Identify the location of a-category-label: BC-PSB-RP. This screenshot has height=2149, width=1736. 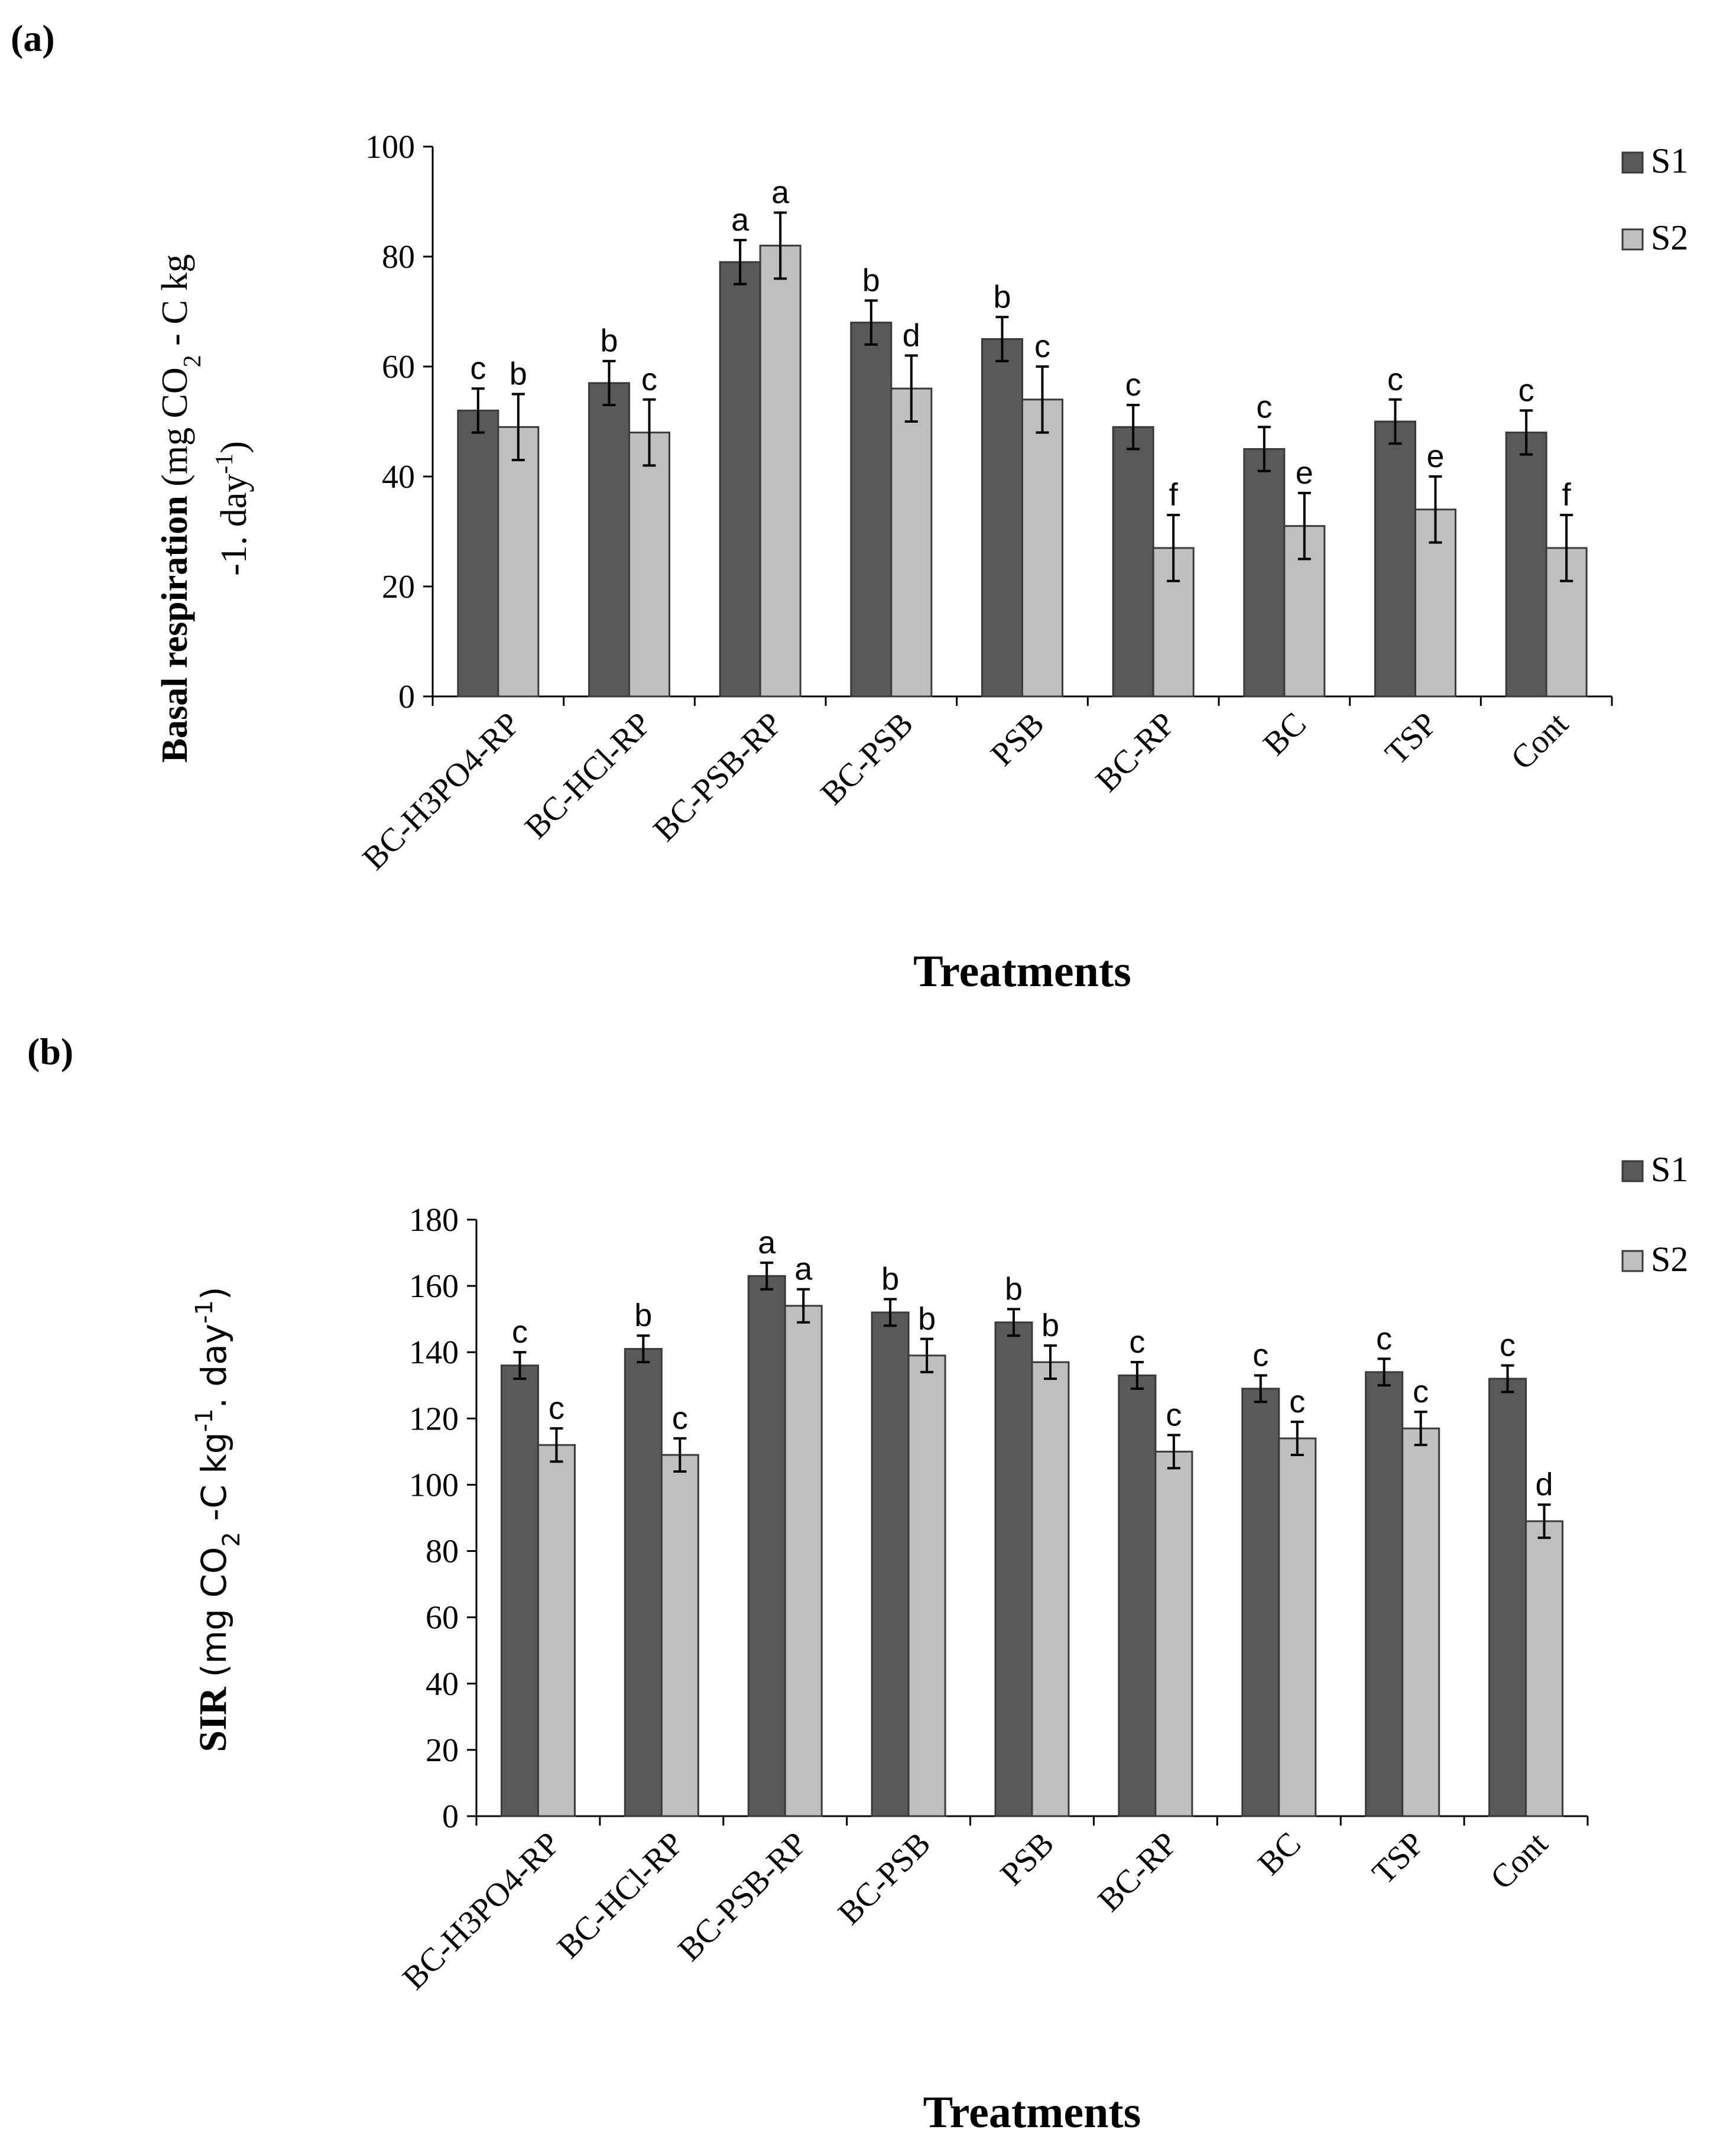
(717, 776).